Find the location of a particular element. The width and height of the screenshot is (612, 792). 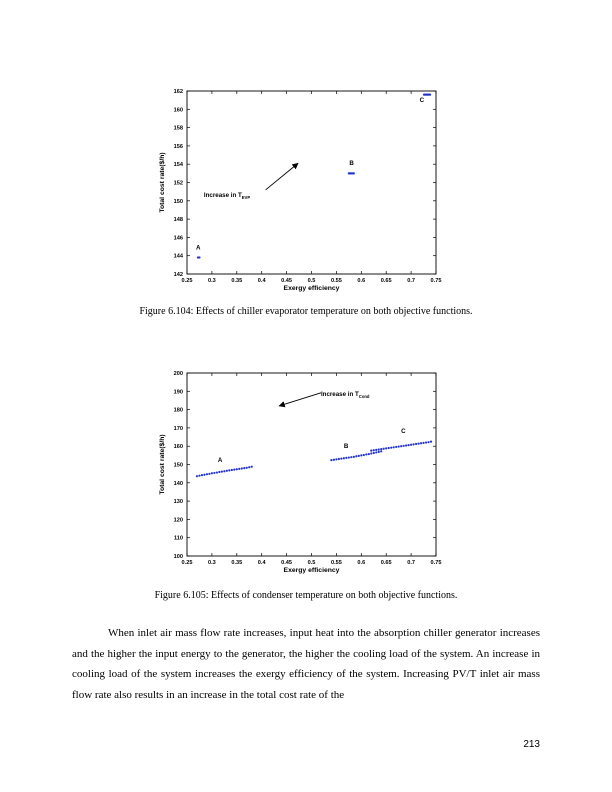

y-tick-label: 162 is located at coordinates (178, 92).